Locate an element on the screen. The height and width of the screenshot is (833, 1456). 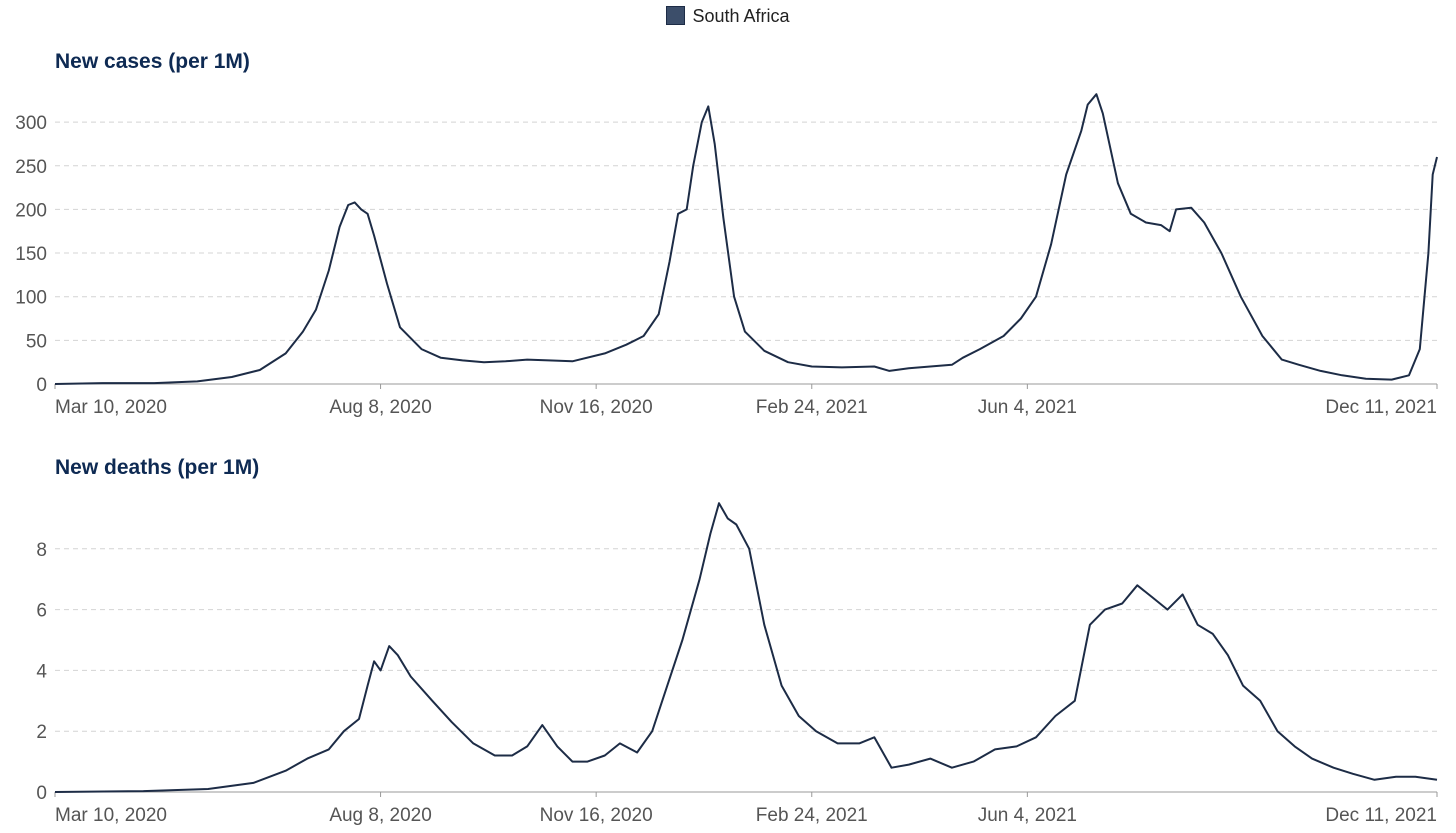
deaths-x-tick-label: Dec 11, 2021 is located at coordinates (1381, 815).